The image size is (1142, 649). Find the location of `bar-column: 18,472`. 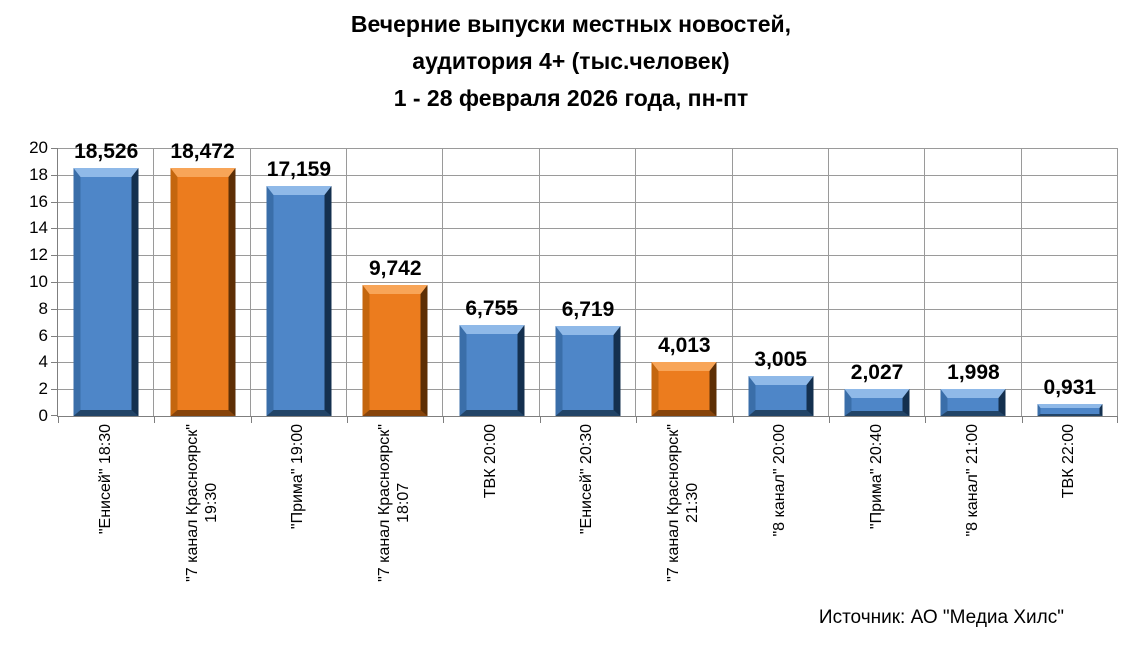

bar-column: 18,472 is located at coordinates (202, 278).